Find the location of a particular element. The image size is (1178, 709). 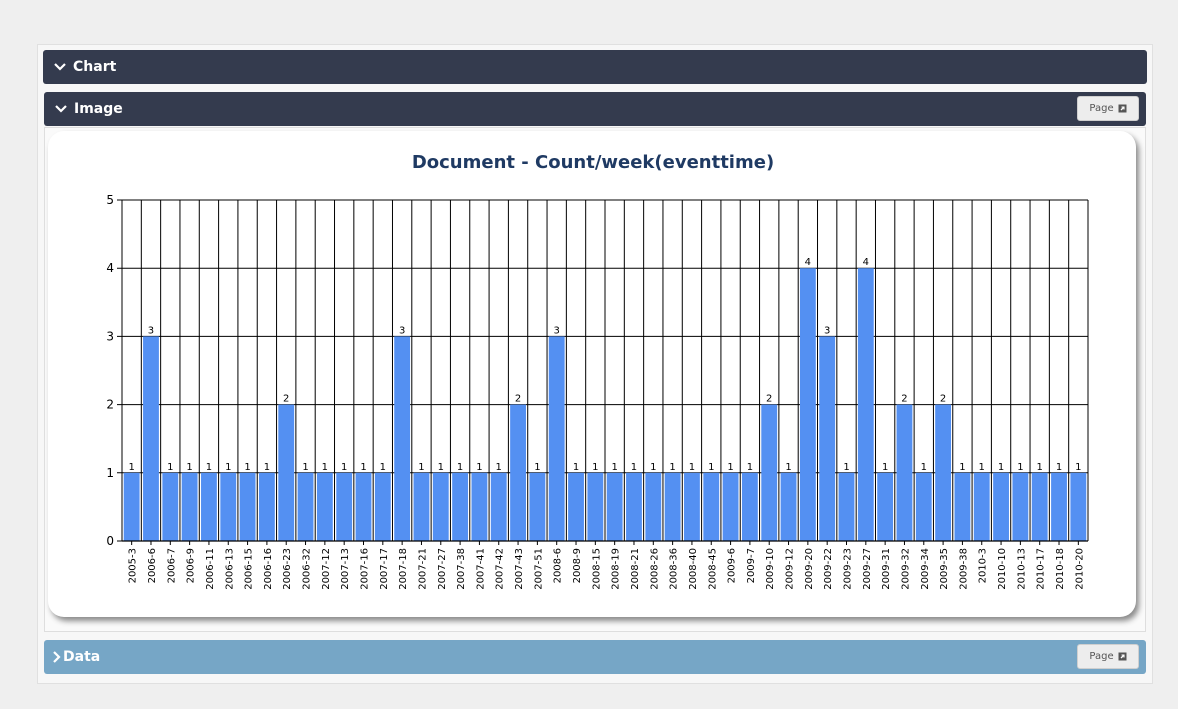

y-tick-label: 2 is located at coordinates (110, 405).